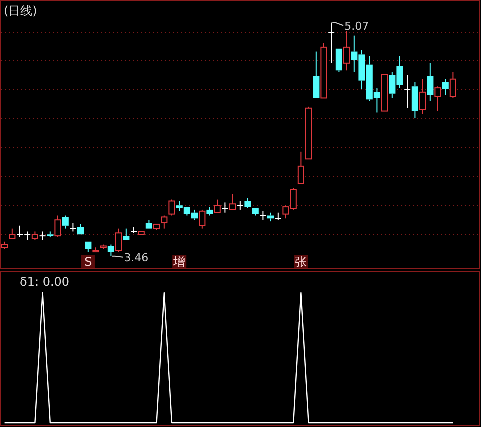  Describe the element at coordinates (88, 262) in the screenshot. I see `x-tick-label: S` at that location.